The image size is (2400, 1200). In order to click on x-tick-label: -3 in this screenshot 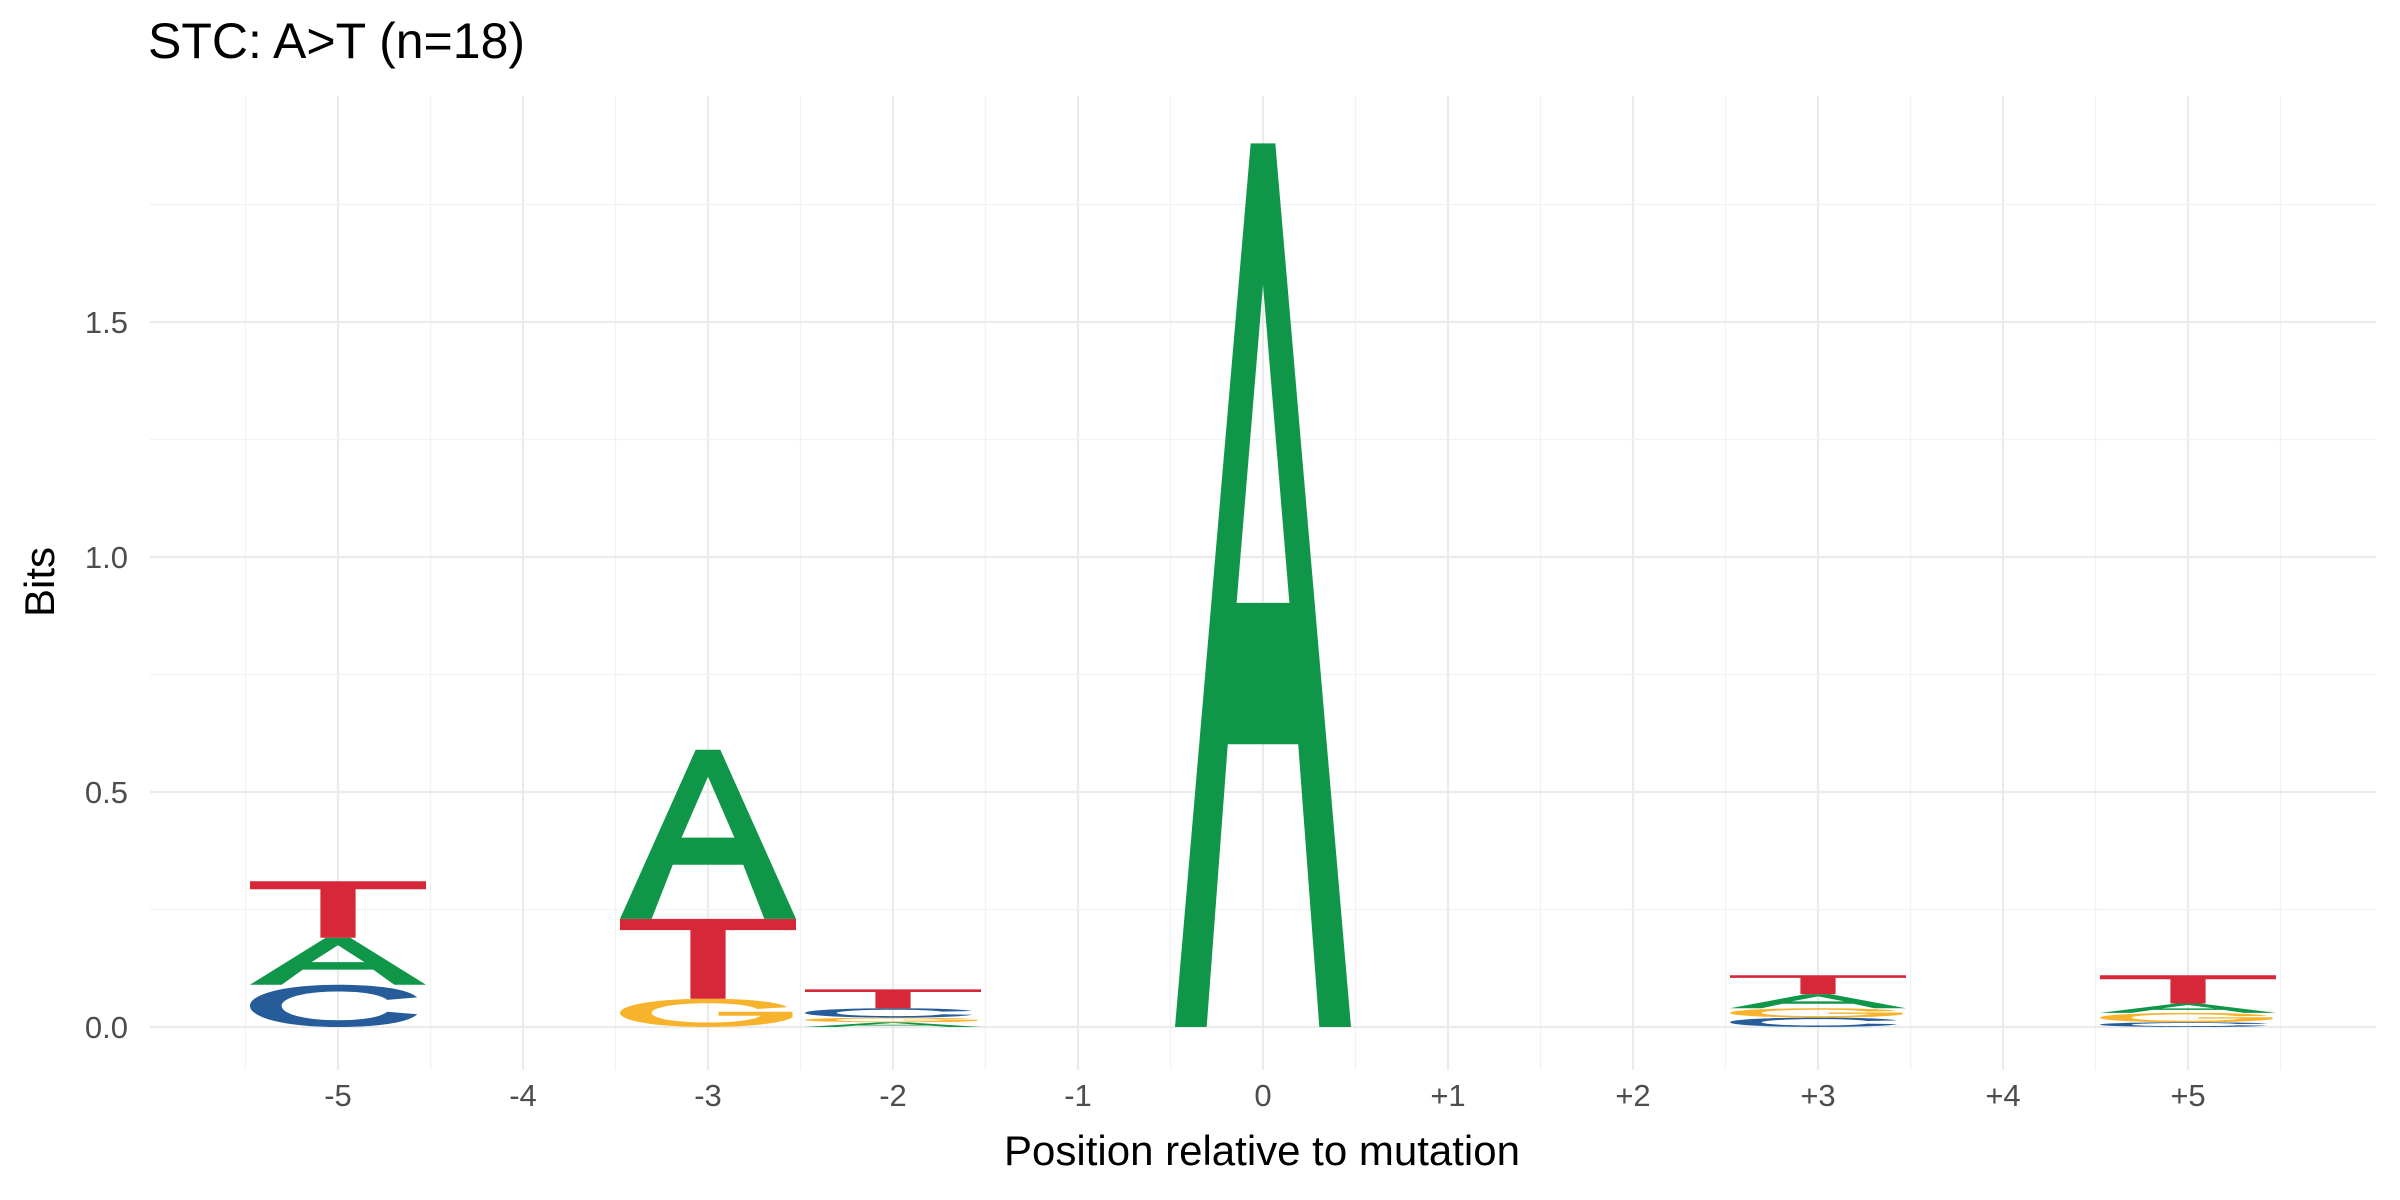, I will do `click(708, 1095)`.